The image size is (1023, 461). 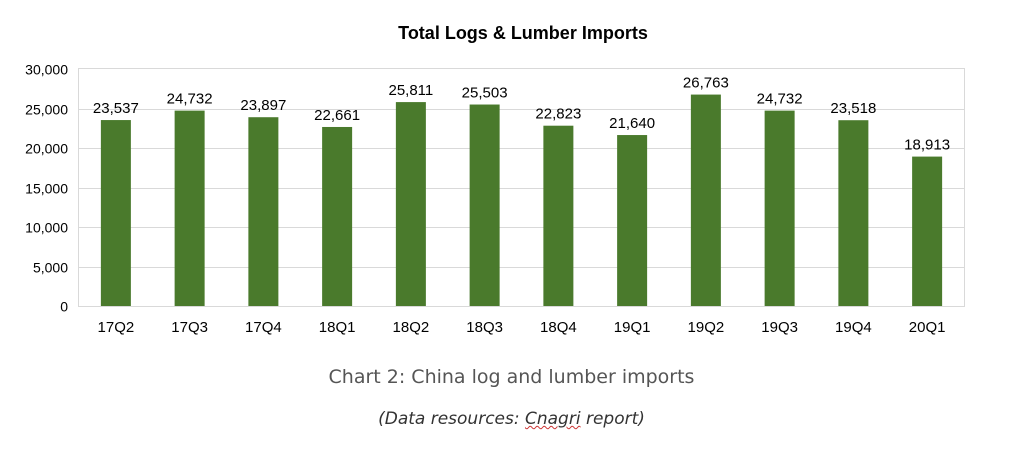 What do you see at coordinates (853, 327) in the screenshot?
I see `x-tick-label: 19Q4` at bounding box center [853, 327].